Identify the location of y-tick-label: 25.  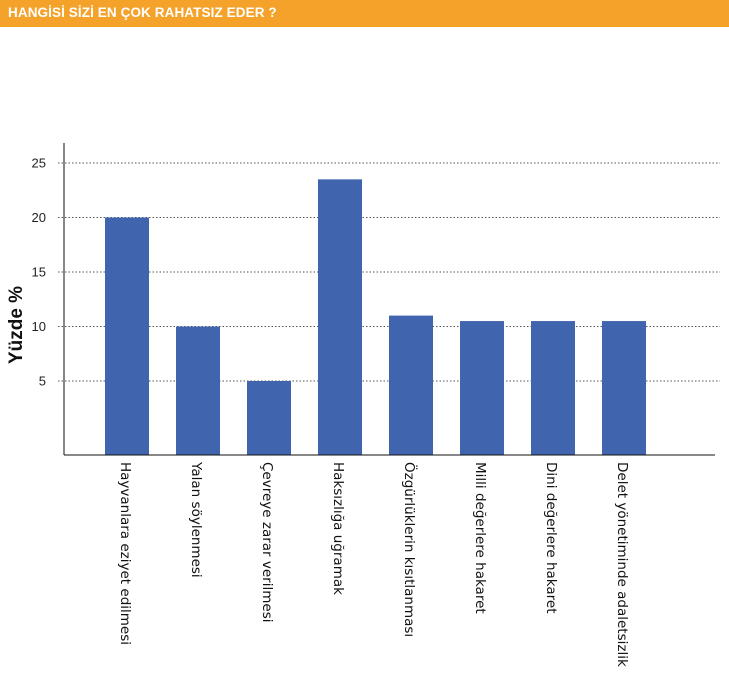
(39, 163).